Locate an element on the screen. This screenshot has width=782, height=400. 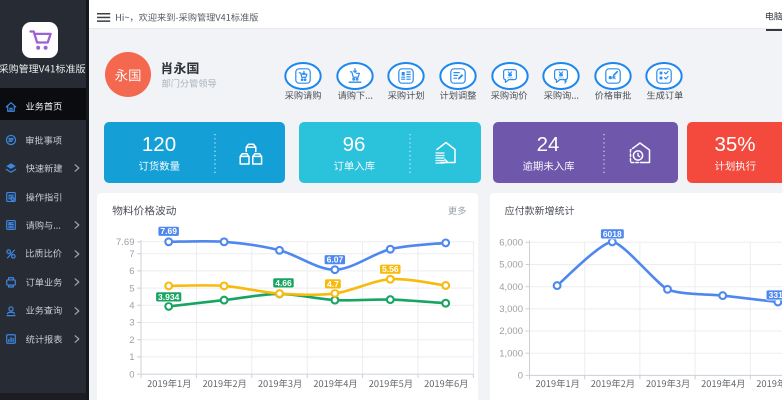
svg-text: 3311 is located at coordinates (775, 295).